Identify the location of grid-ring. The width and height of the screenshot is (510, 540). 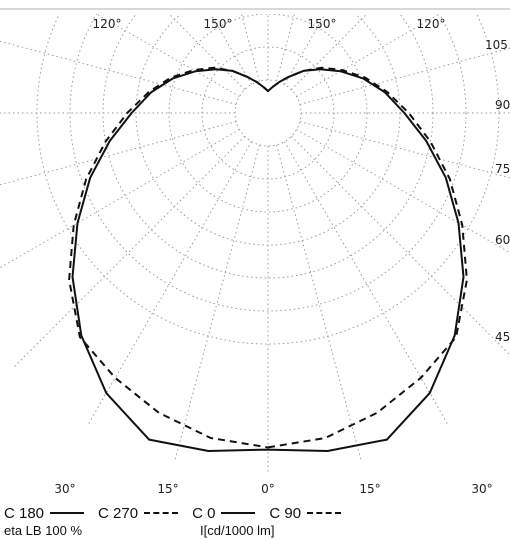
(268, 113).